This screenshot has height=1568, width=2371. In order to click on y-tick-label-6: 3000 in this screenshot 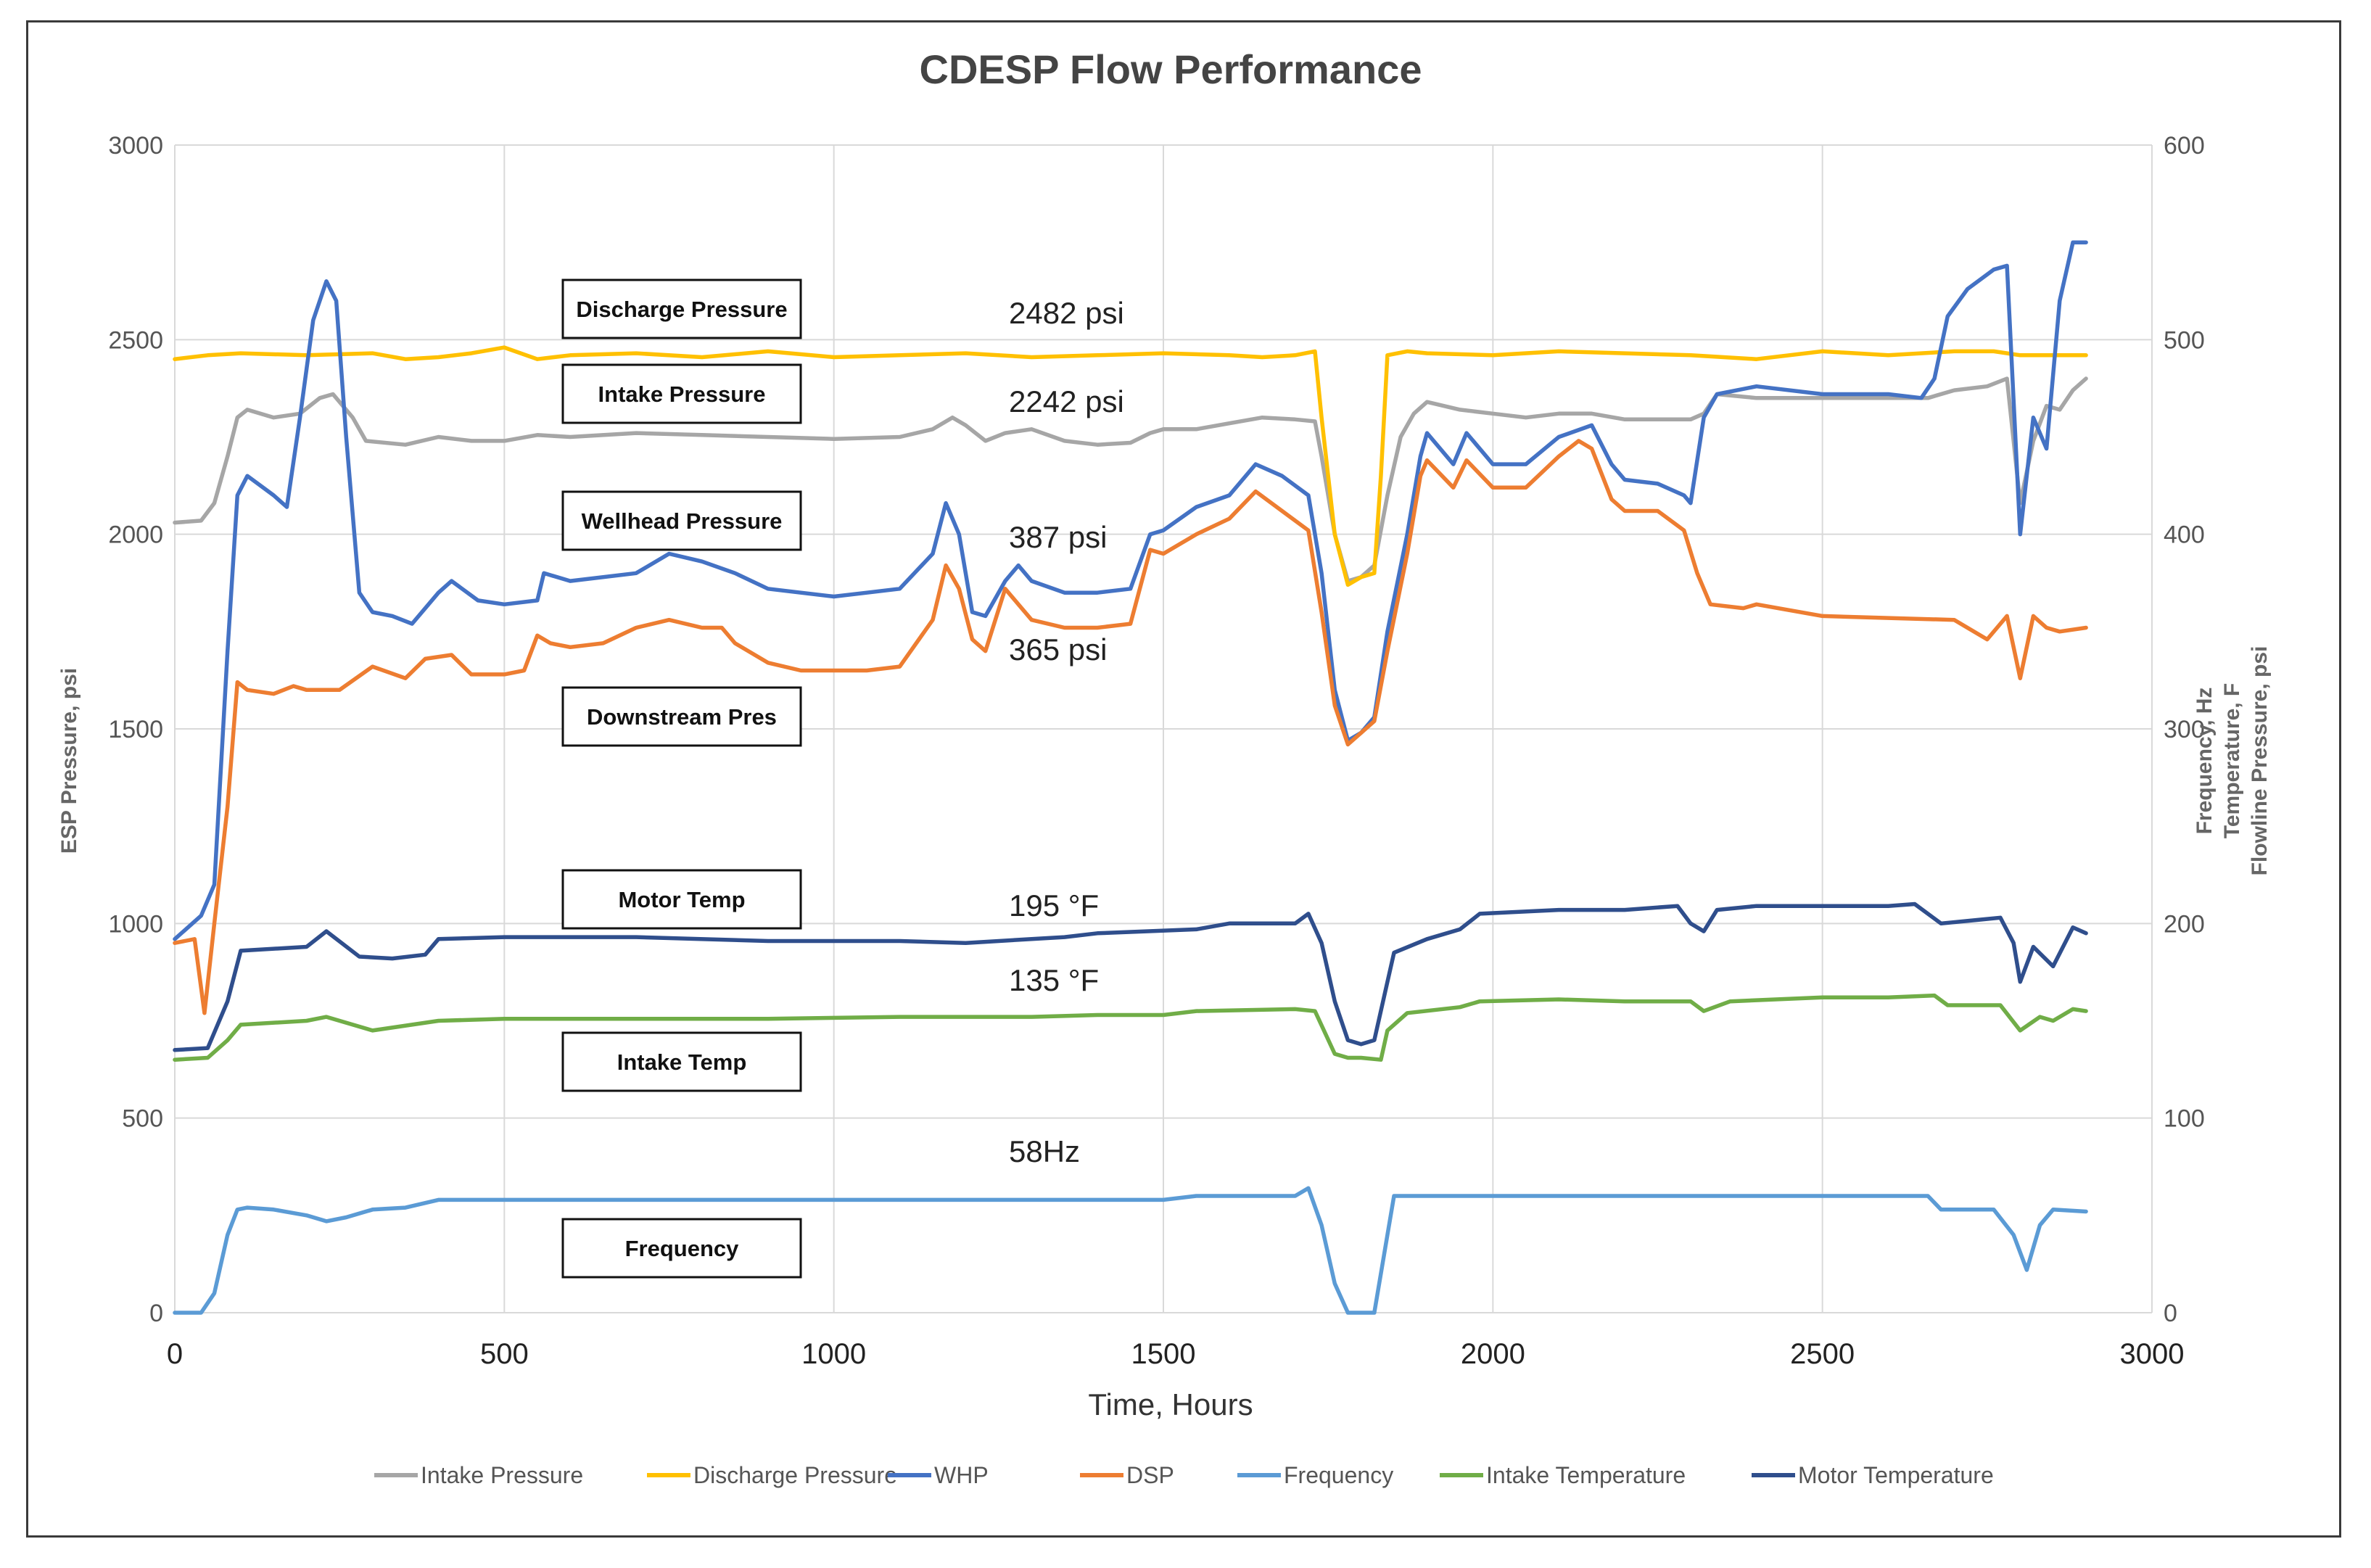, I will do `click(135, 146)`.